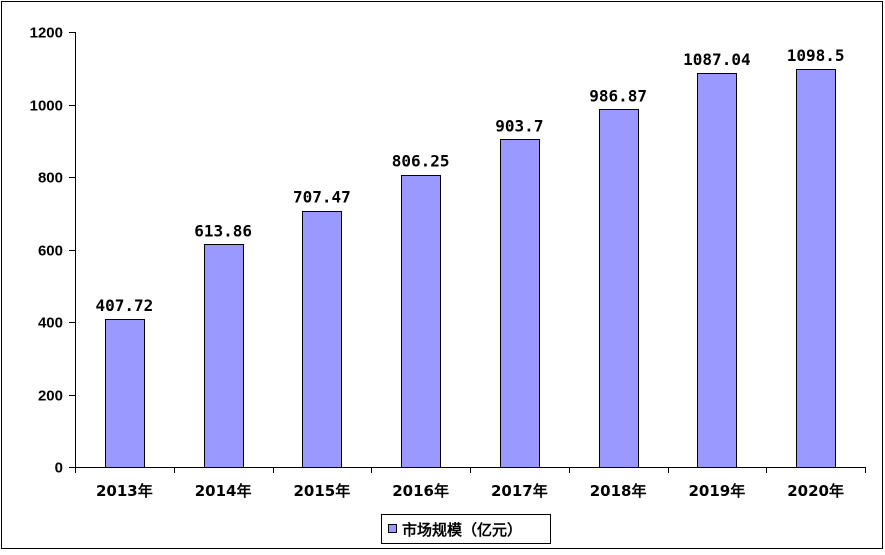  I want to click on x-tick-label: 2015年, so click(322, 491).